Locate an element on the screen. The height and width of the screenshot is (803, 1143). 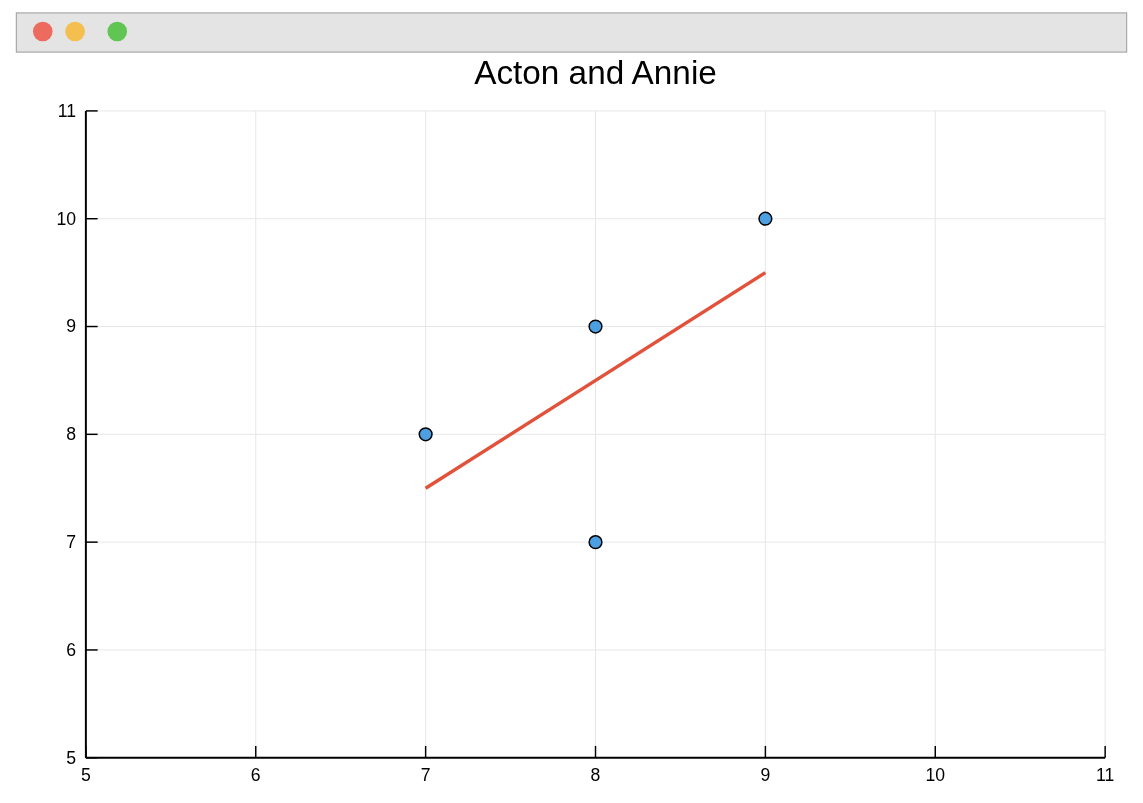
y-tick-label: 11 is located at coordinates (67, 110).